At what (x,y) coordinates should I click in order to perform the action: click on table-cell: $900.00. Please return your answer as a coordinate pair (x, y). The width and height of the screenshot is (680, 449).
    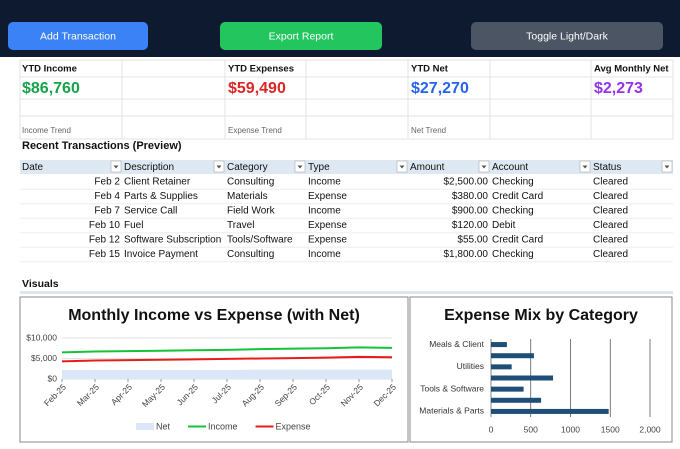
    Looking at the image, I should click on (470, 211).